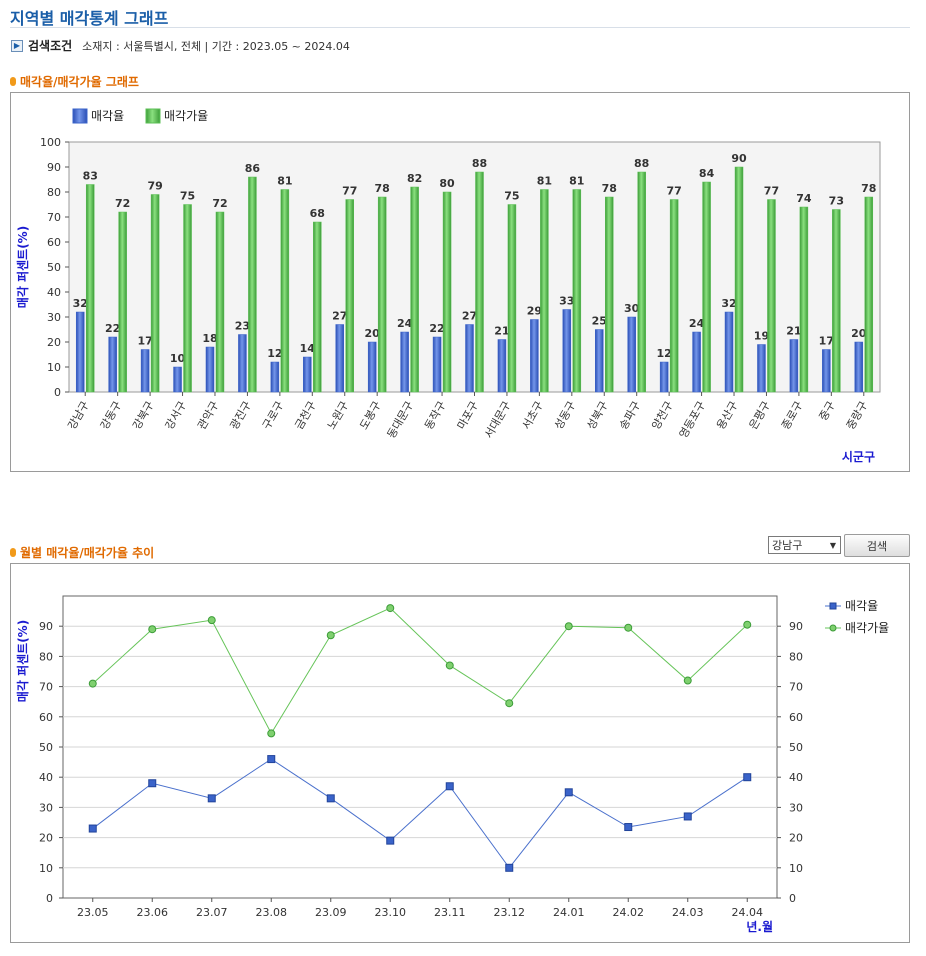 The image size is (926, 956). I want to click on y-axis-label: 매각 퍼센트(%), so click(22, 267).